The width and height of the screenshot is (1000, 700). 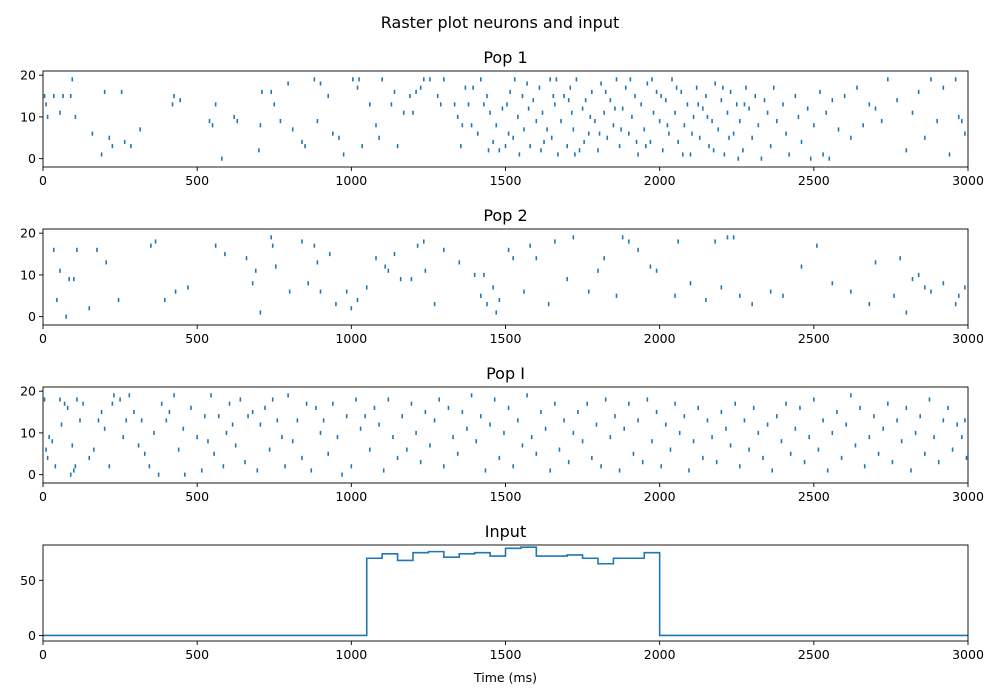 What do you see at coordinates (28, 75) in the screenshot?
I see `pop1-y-tick-label: 20` at bounding box center [28, 75].